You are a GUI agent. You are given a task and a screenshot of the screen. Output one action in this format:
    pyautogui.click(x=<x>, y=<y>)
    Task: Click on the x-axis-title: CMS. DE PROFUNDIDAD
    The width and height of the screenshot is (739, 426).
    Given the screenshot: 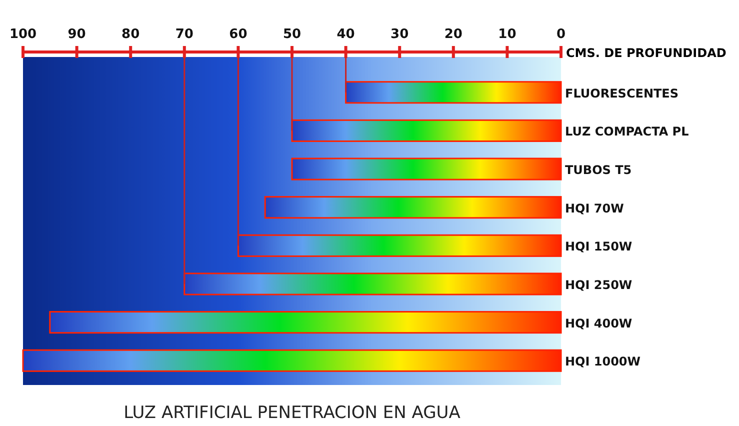 What is the action you would take?
    pyautogui.click(x=646, y=53)
    